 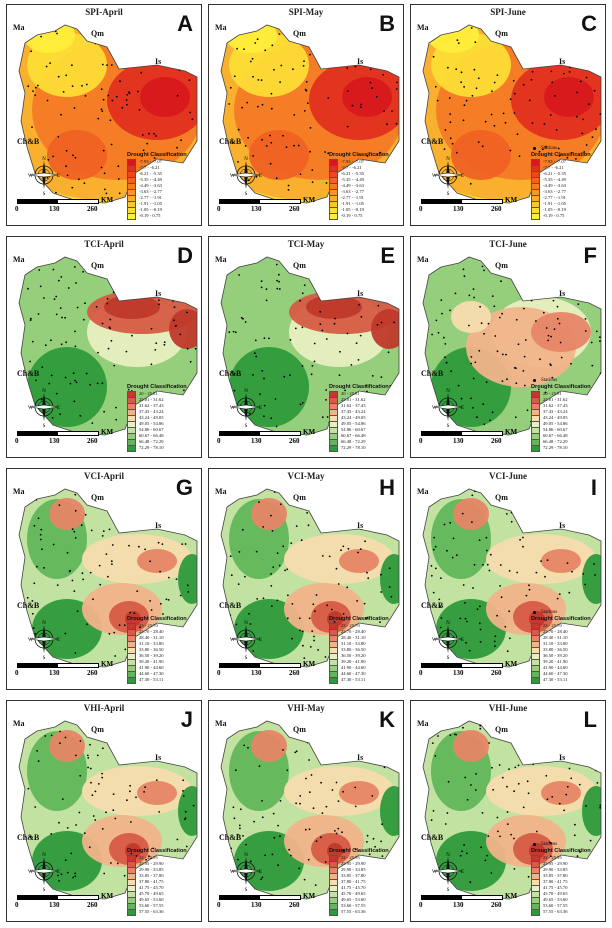 I want to click on scale-tick: 0, so click(x=219, y=209).